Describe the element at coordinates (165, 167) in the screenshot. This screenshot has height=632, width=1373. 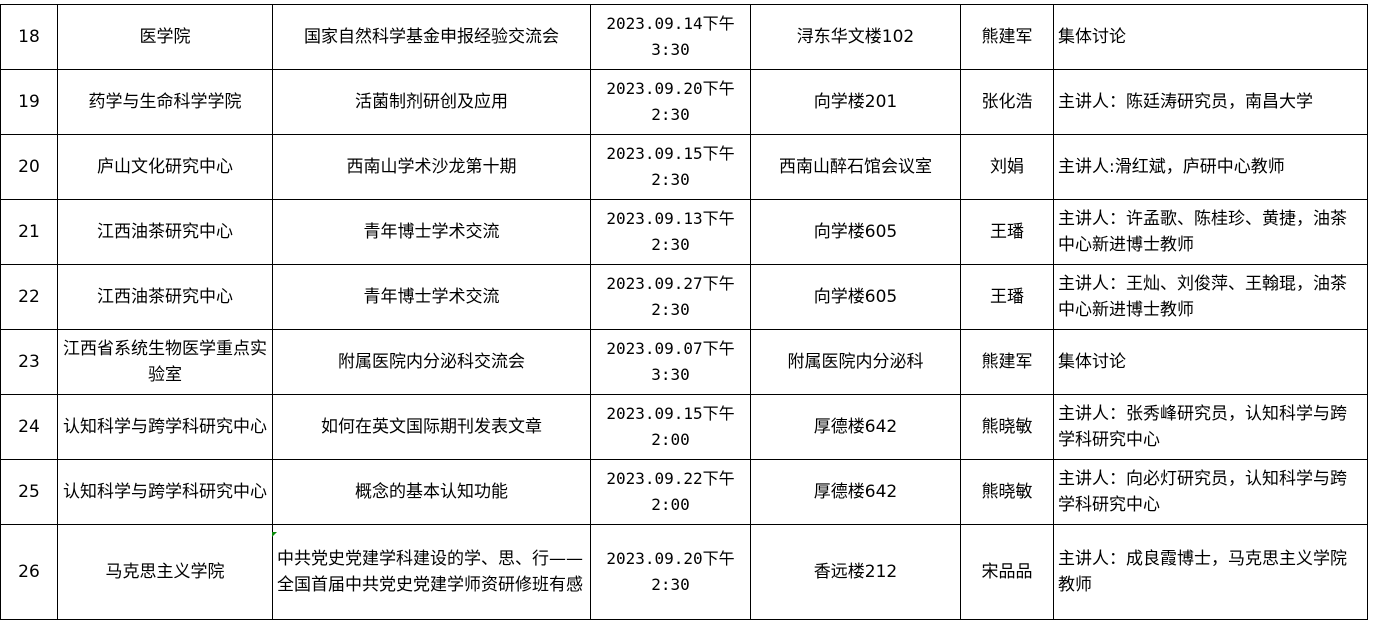
I see `unit-cell: 庐山文化研究中心` at that location.